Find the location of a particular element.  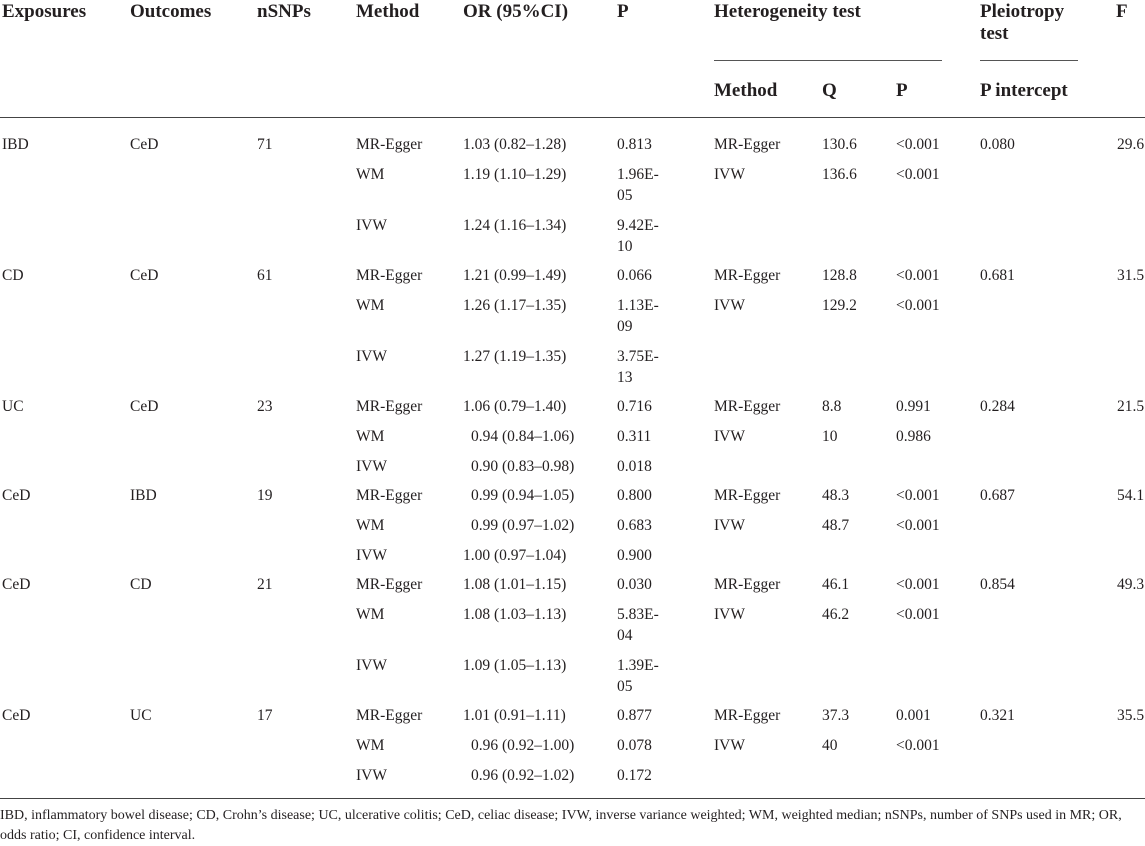

header-bottom-rule is located at coordinates (572, 117).